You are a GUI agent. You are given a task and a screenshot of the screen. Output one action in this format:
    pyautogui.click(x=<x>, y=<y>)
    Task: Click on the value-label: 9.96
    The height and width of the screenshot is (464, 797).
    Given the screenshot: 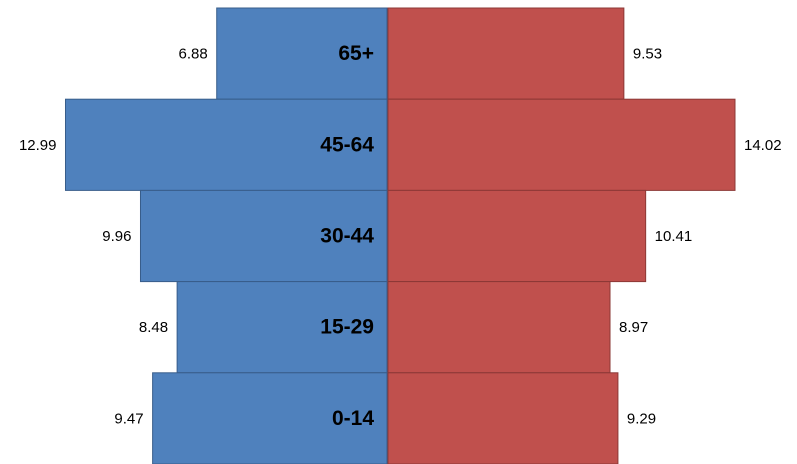 What is the action you would take?
    pyautogui.click(x=116, y=236)
    